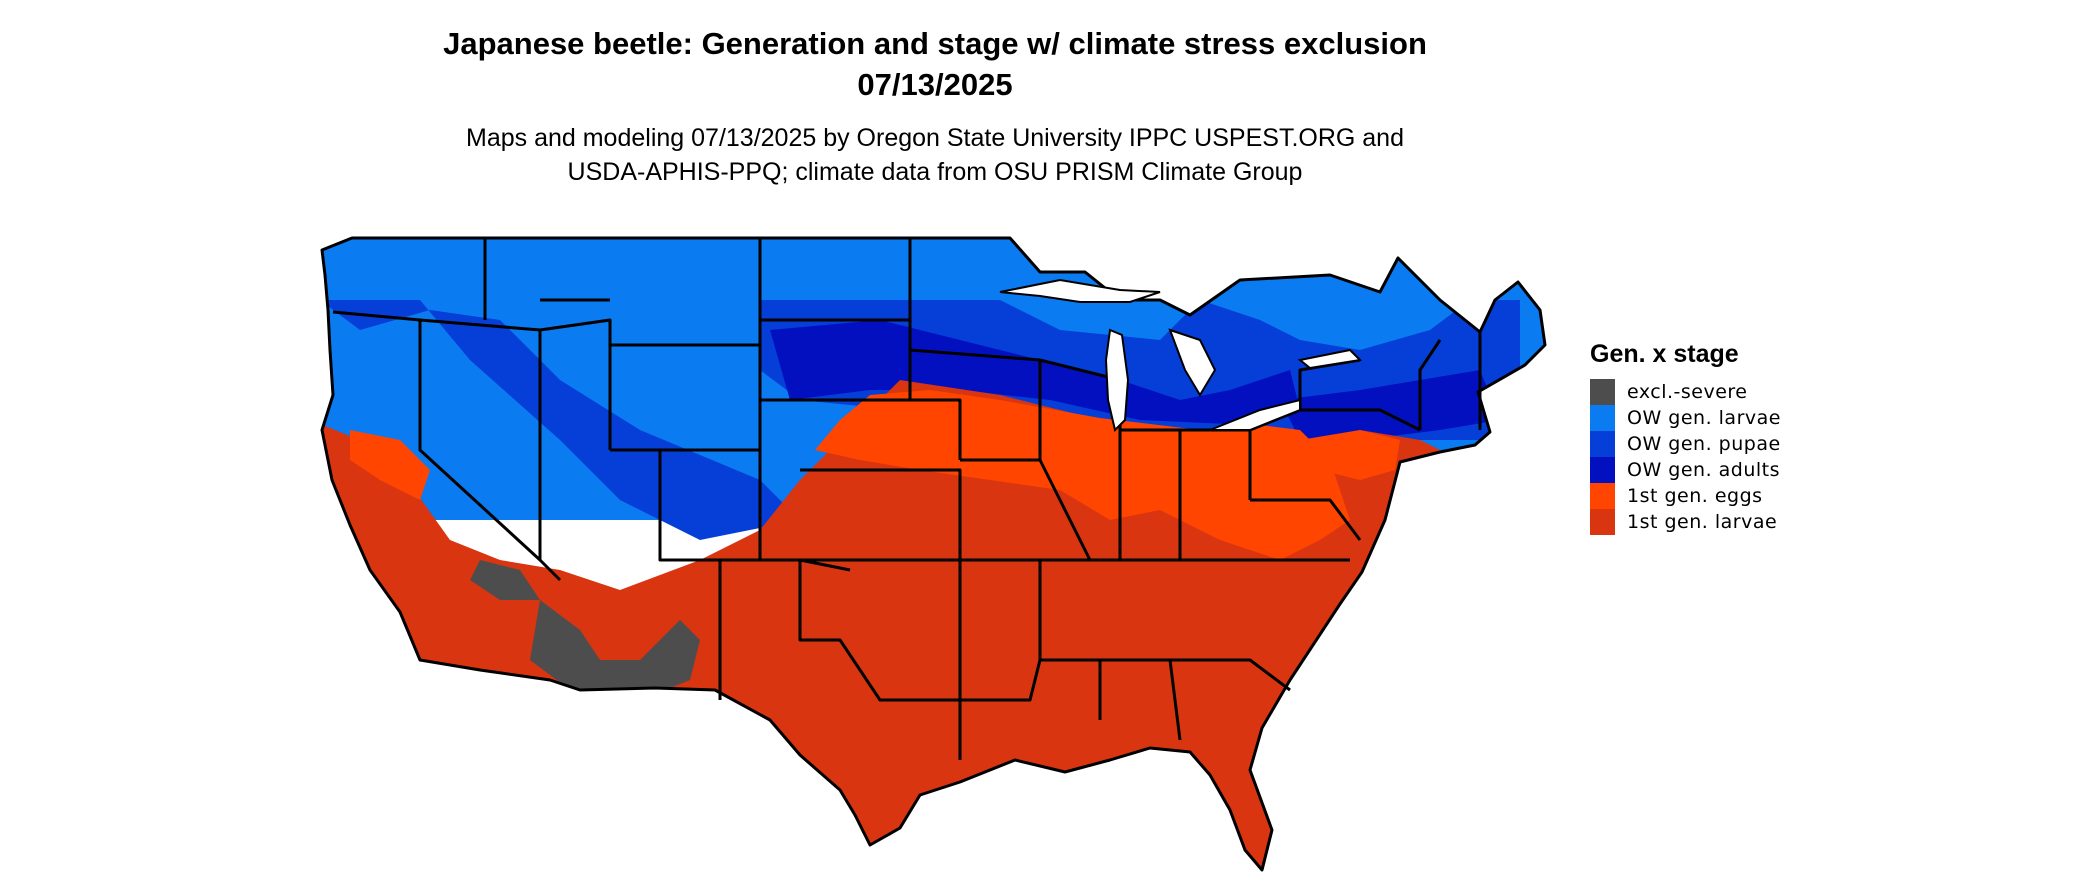  What do you see at coordinates (1702, 522) in the screenshot?
I see `legend-label: 1st gen. larvae` at bounding box center [1702, 522].